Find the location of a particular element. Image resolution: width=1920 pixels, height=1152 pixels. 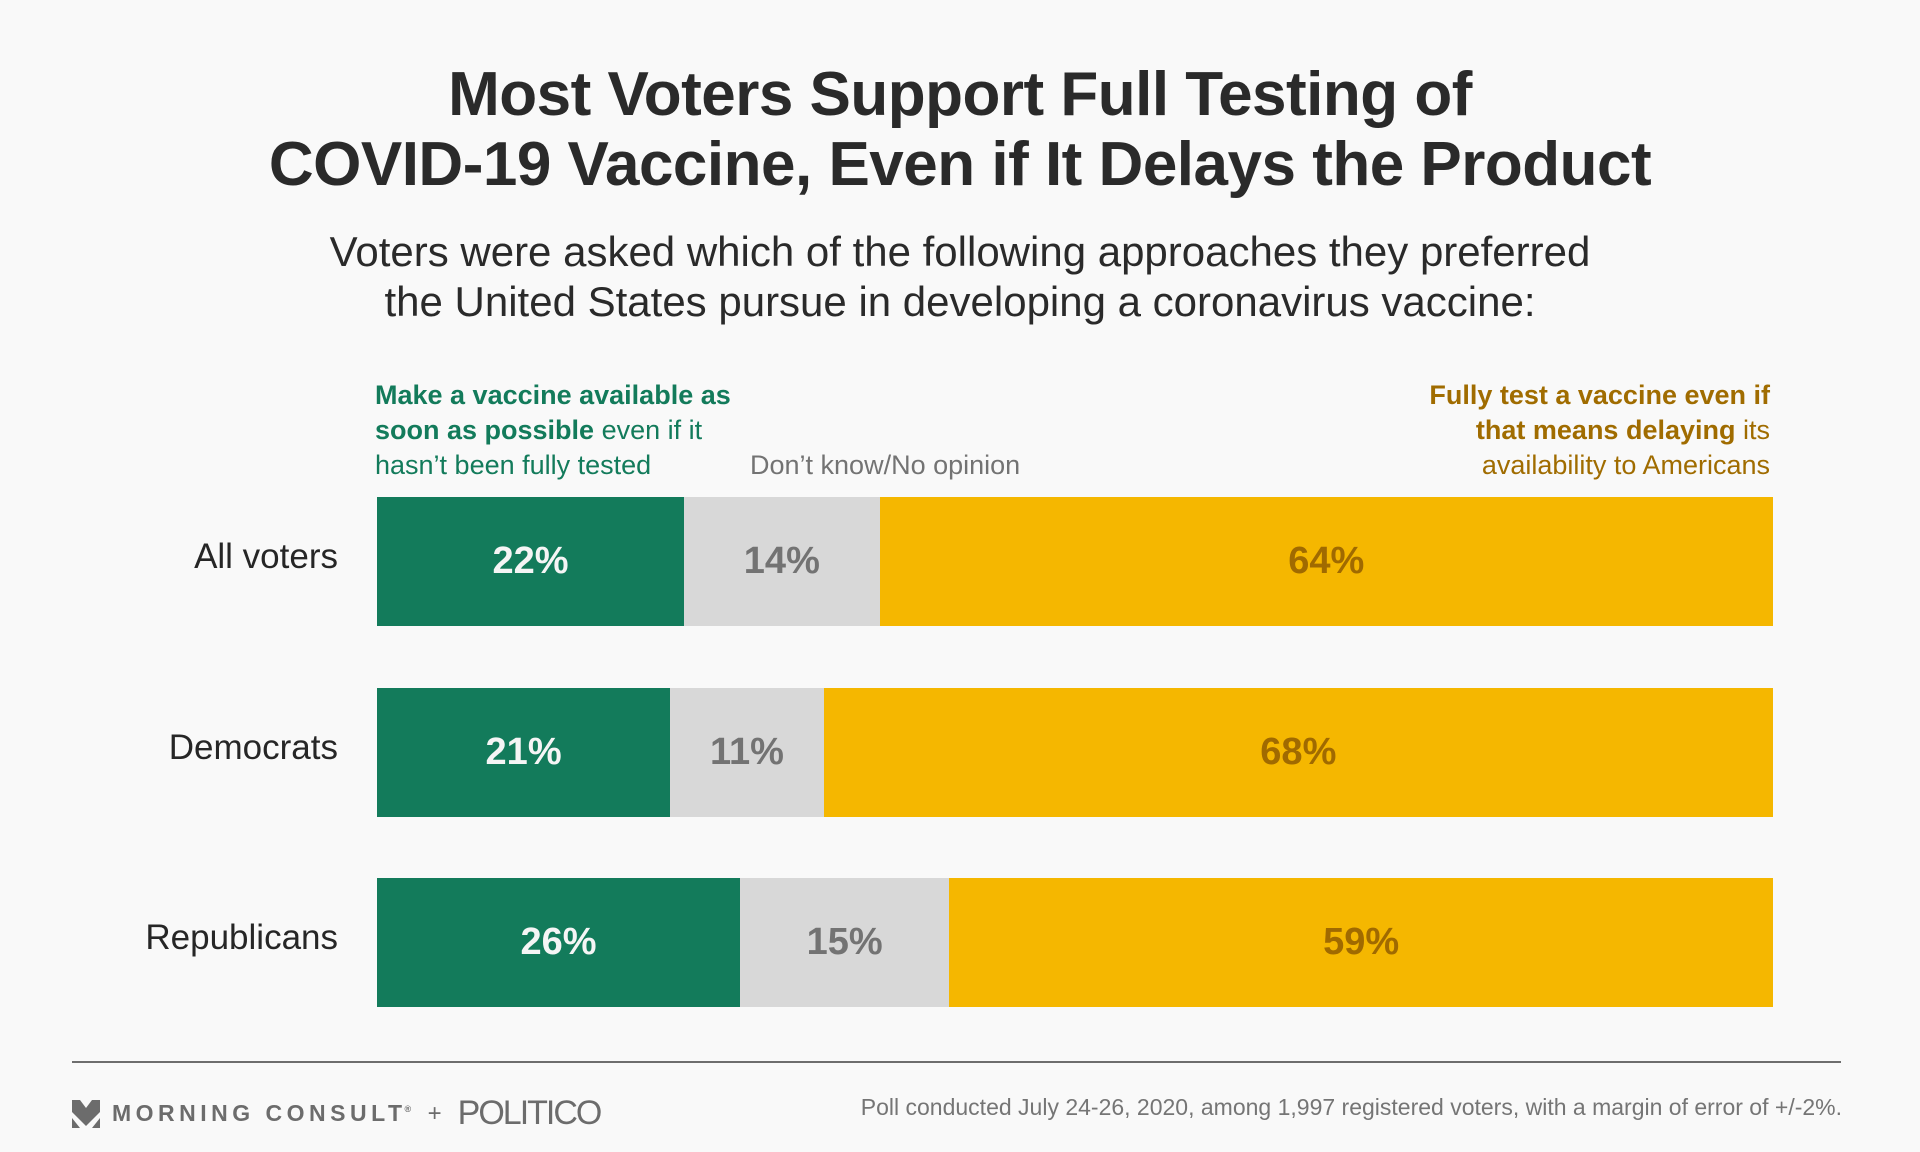

legend-asap-bold-1: Make a vaccine available as is located at coordinates (553, 395).